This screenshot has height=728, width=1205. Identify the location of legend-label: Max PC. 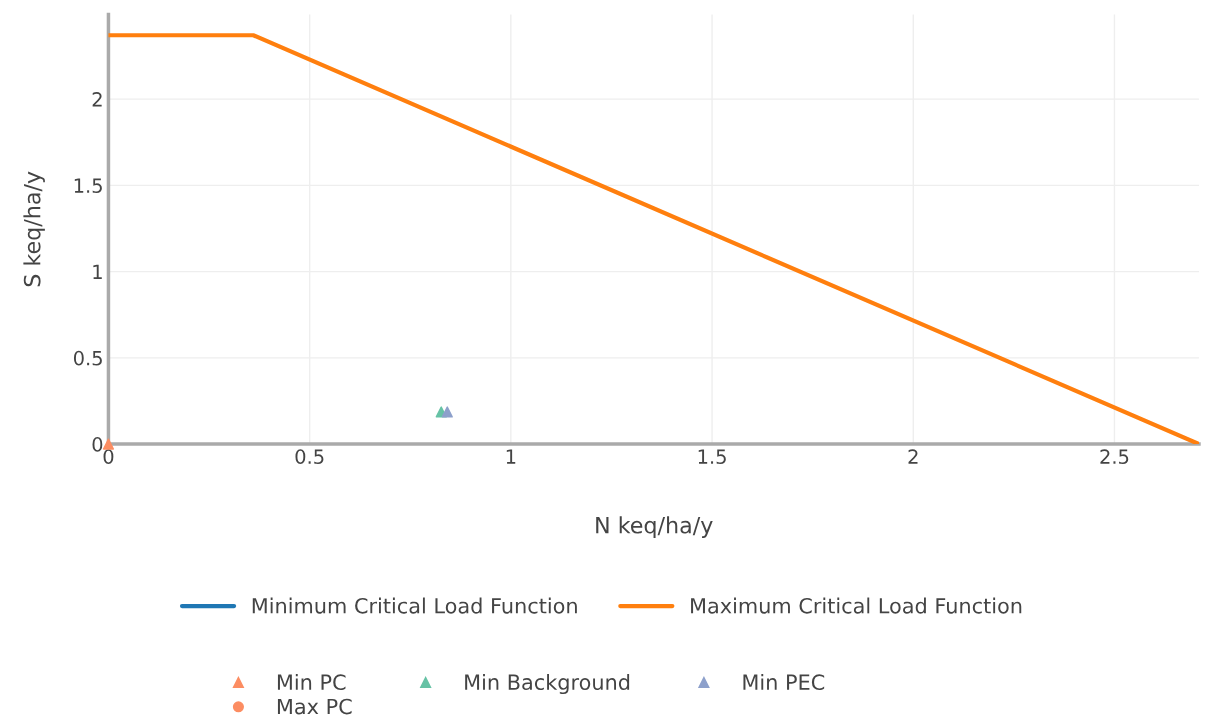
(314, 706).